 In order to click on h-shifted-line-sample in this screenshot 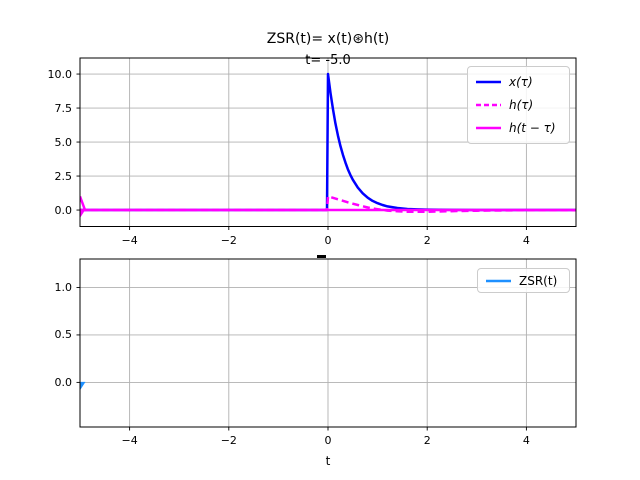, I will do `click(488, 128)`.